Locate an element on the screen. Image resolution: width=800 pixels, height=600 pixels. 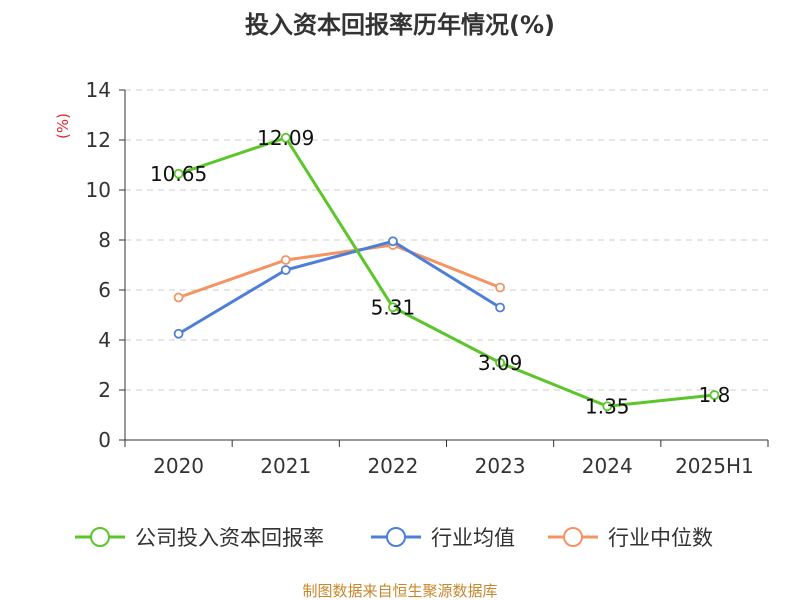
data-label: 3.09 is located at coordinates (500, 363).